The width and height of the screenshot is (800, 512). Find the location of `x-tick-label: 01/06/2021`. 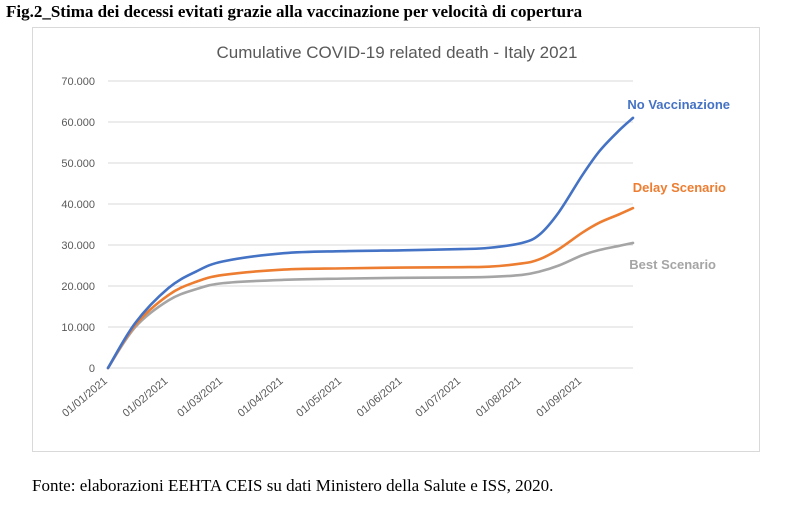

x-tick-label: 01/06/2021 is located at coordinates (380, 397).